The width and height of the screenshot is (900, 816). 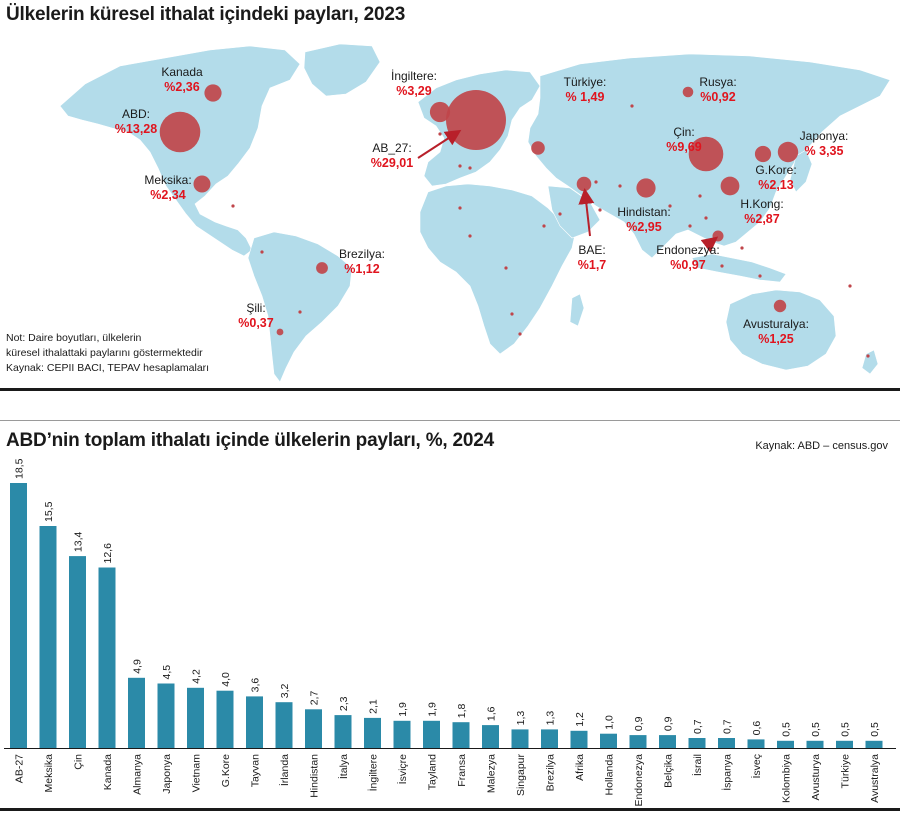 What do you see at coordinates (450, 389) in the screenshot?
I see `divider-top` at bounding box center [450, 389].